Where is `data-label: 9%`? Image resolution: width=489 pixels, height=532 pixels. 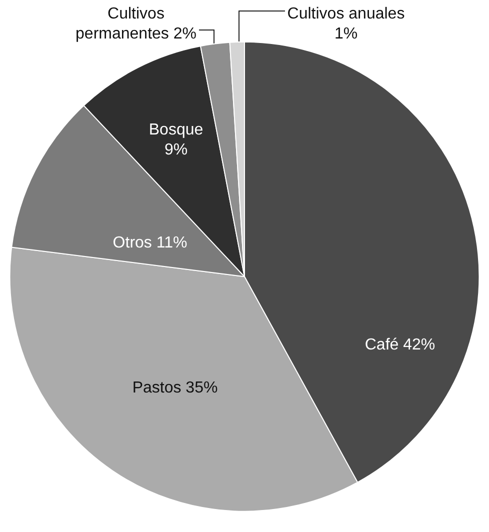
data-label: 9% is located at coordinates (176, 150).